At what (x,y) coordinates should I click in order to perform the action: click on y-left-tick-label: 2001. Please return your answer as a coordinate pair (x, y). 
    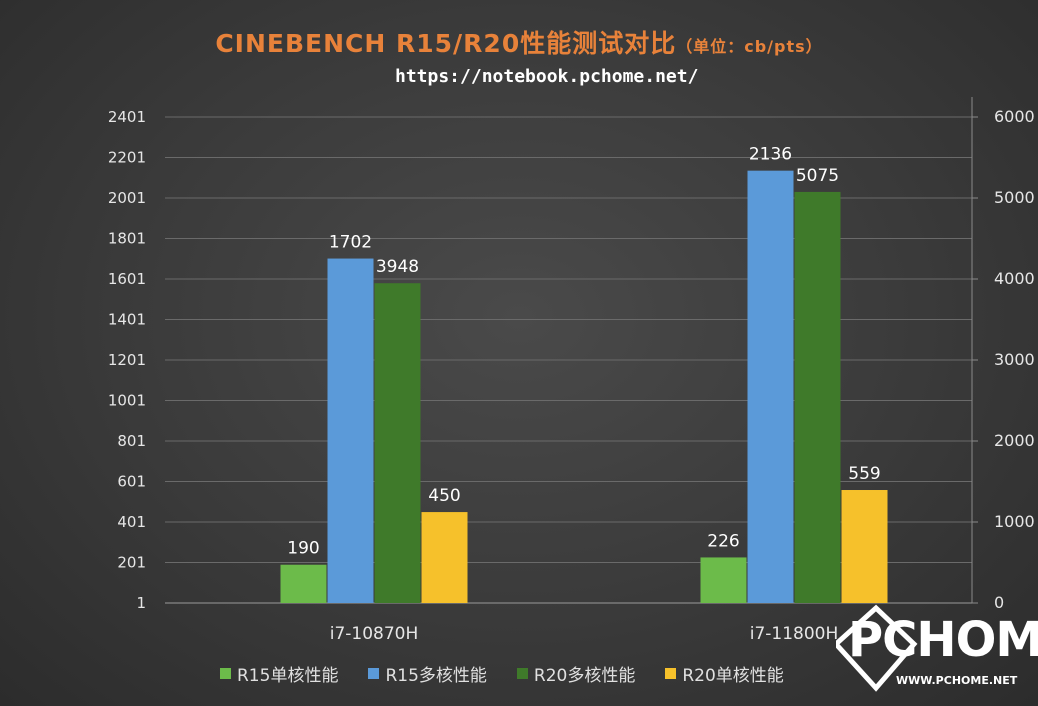
    Looking at the image, I should click on (127, 198).